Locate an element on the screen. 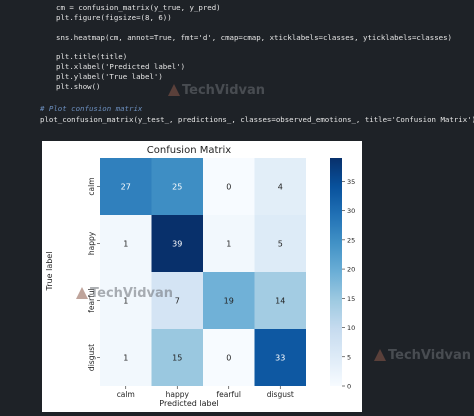  code-line: plt.figure(figsize=(8, 6)) is located at coordinates (114, 17).